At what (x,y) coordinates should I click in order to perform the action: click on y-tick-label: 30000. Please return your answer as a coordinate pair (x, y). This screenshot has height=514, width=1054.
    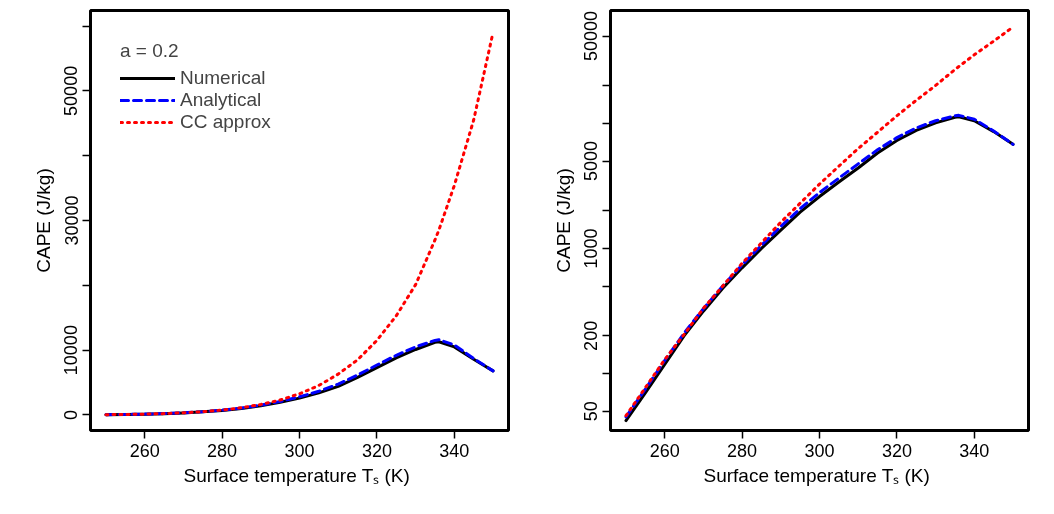
    Looking at the image, I should click on (71, 220).